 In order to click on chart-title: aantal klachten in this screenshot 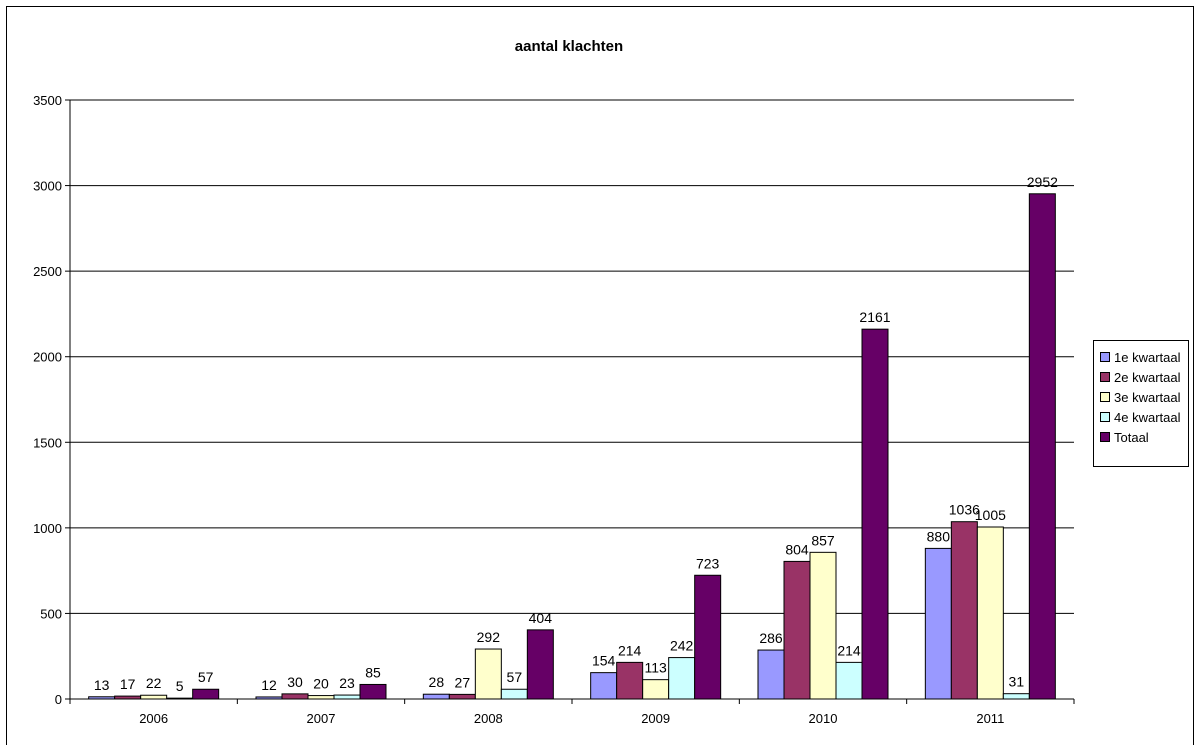, I will do `click(569, 46)`.